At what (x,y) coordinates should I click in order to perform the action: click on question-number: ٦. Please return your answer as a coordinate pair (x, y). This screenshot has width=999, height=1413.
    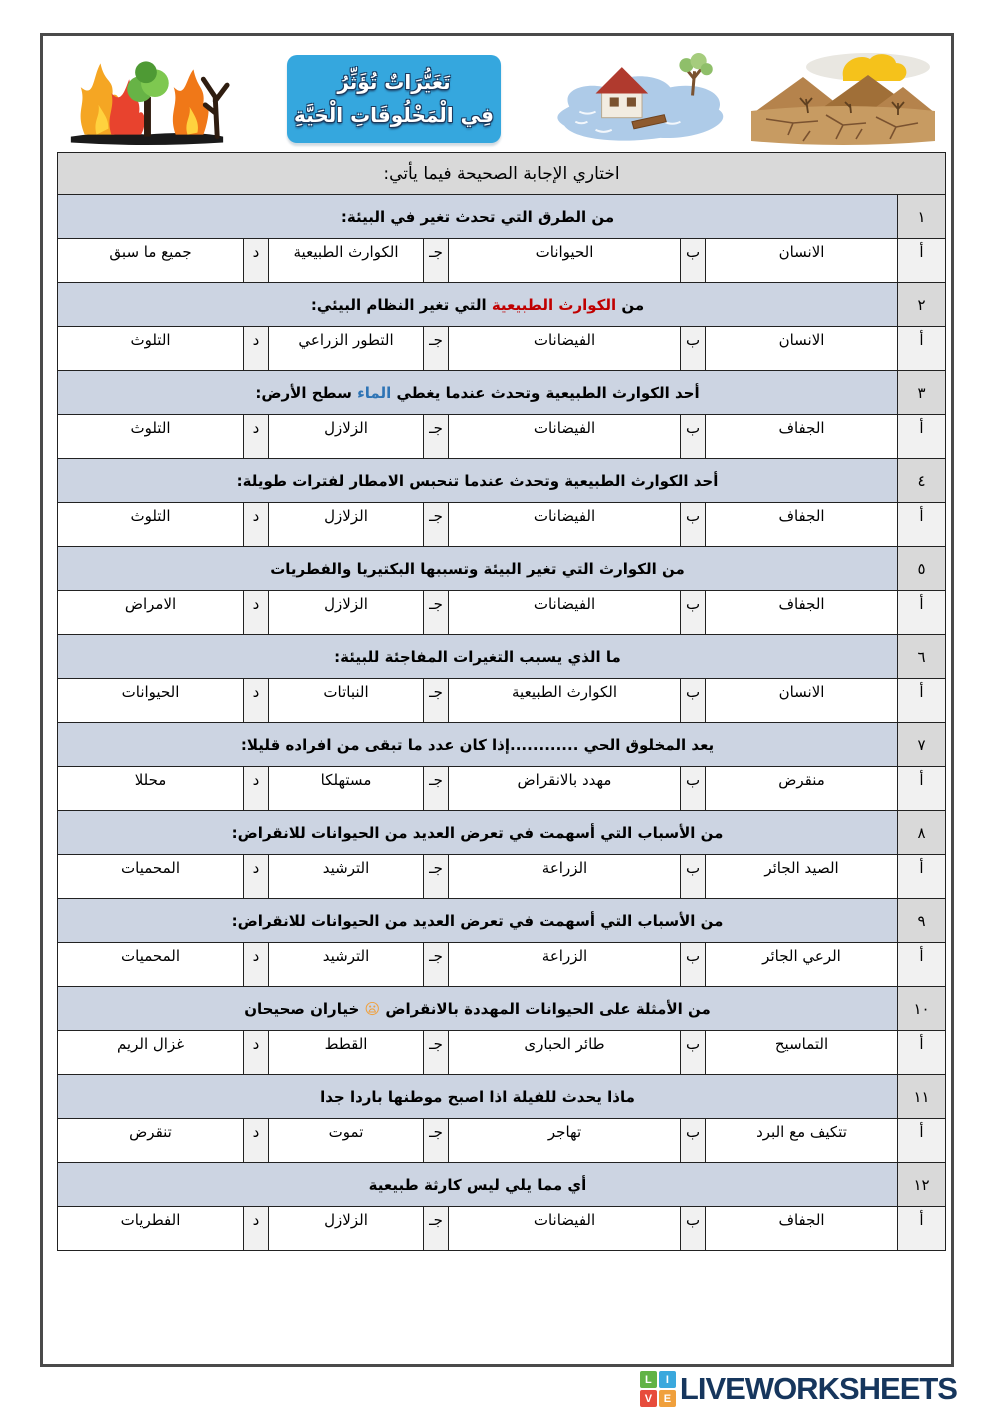
    Looking at the image, I should click on (922, 656).